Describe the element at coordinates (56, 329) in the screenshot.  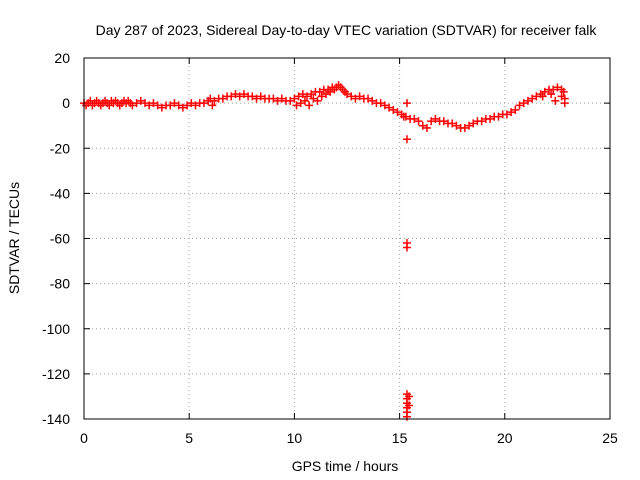
I see `y-tick-label: -100` at that location.